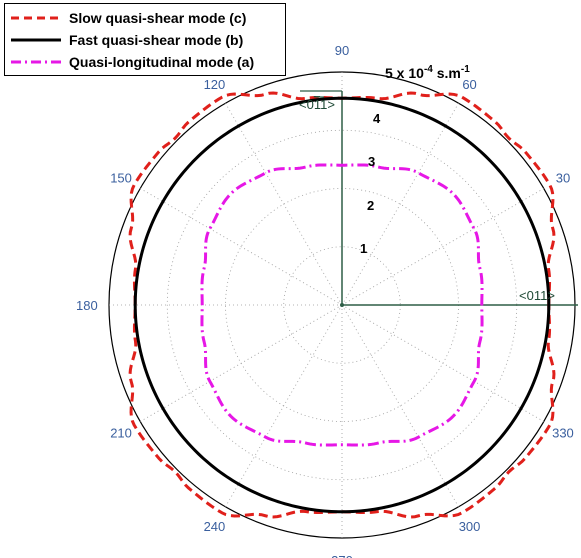  What do you see at coordinates (363, 248) in the screenshot?
I see `ring-label-1: 1` at bounding box center [363, 248].